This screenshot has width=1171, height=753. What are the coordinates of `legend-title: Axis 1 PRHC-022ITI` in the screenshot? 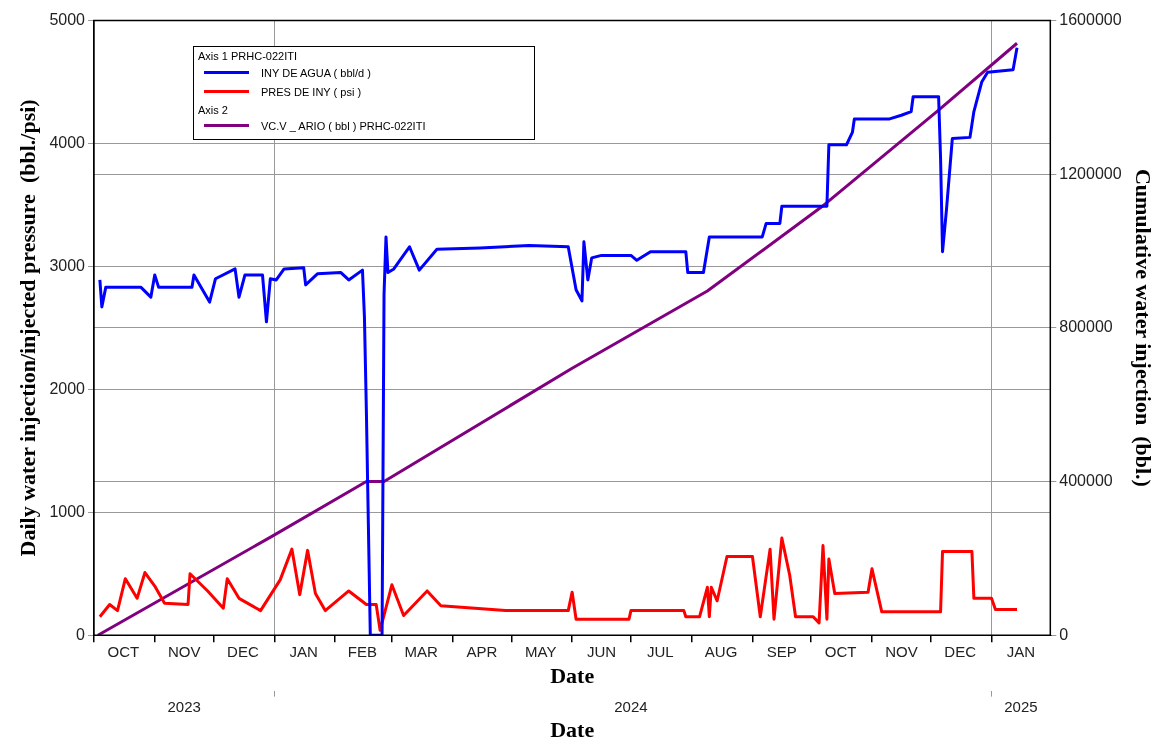 It's located at (248, 56).